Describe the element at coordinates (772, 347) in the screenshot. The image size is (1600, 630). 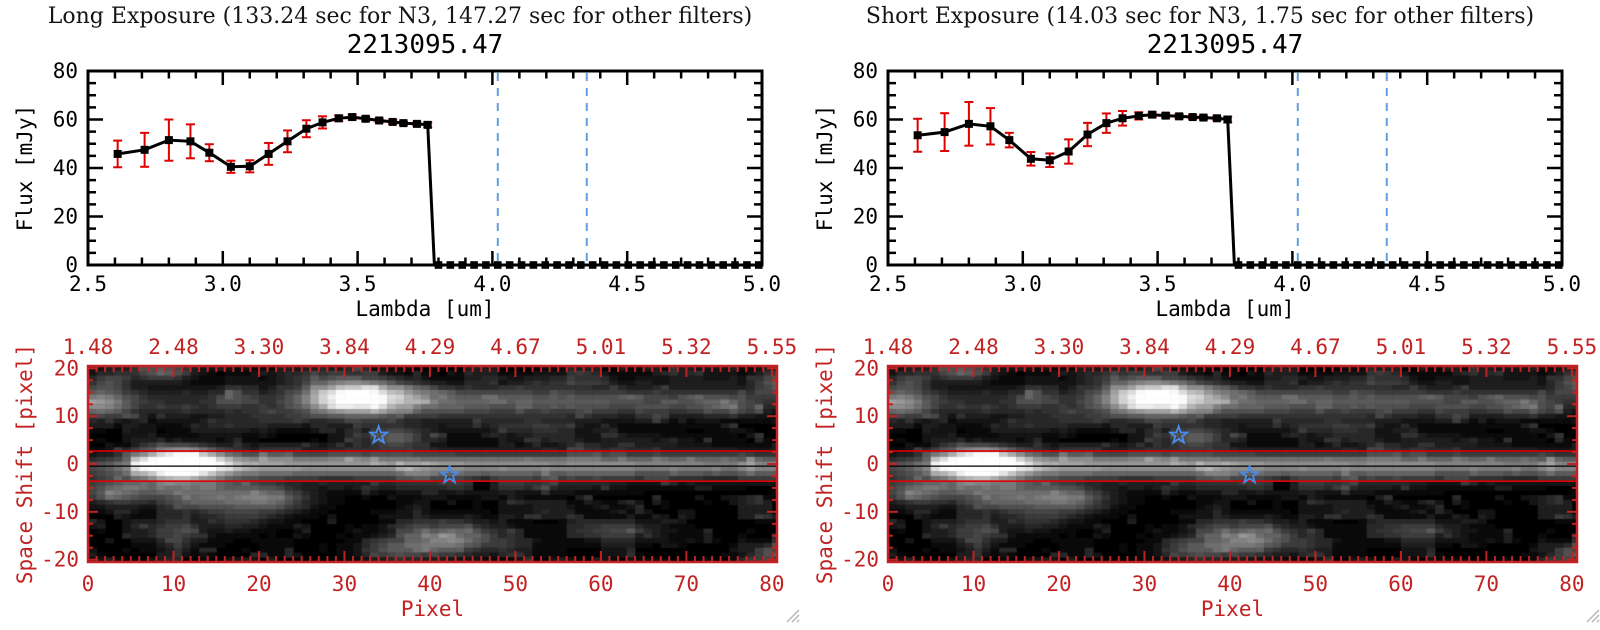
I see `image-top-wavelength-label: 5.55` at that location.